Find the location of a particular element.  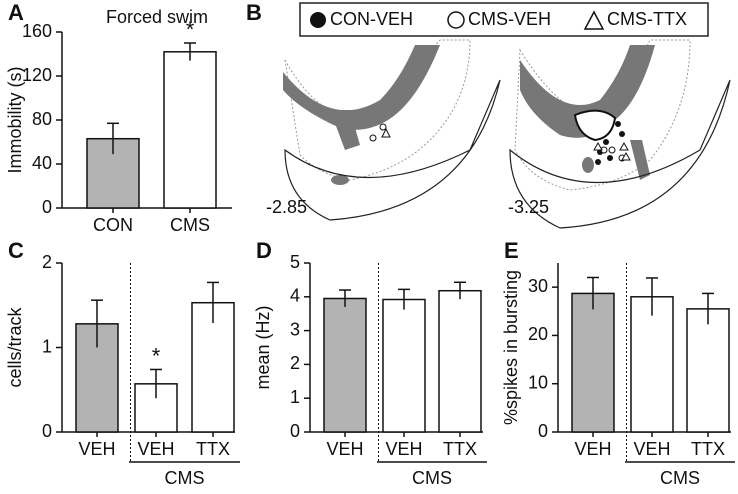

y-tick-label: 3 is located at coordinates (295, 329).